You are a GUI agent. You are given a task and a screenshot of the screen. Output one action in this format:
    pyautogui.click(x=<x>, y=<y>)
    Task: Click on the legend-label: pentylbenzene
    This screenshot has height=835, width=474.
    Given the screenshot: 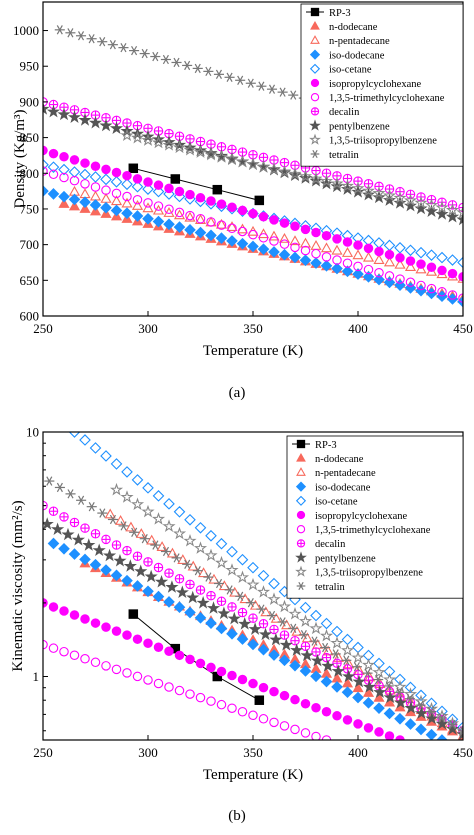 What is the action you would take?
    pyautogui.click(x=345, y=558)
    